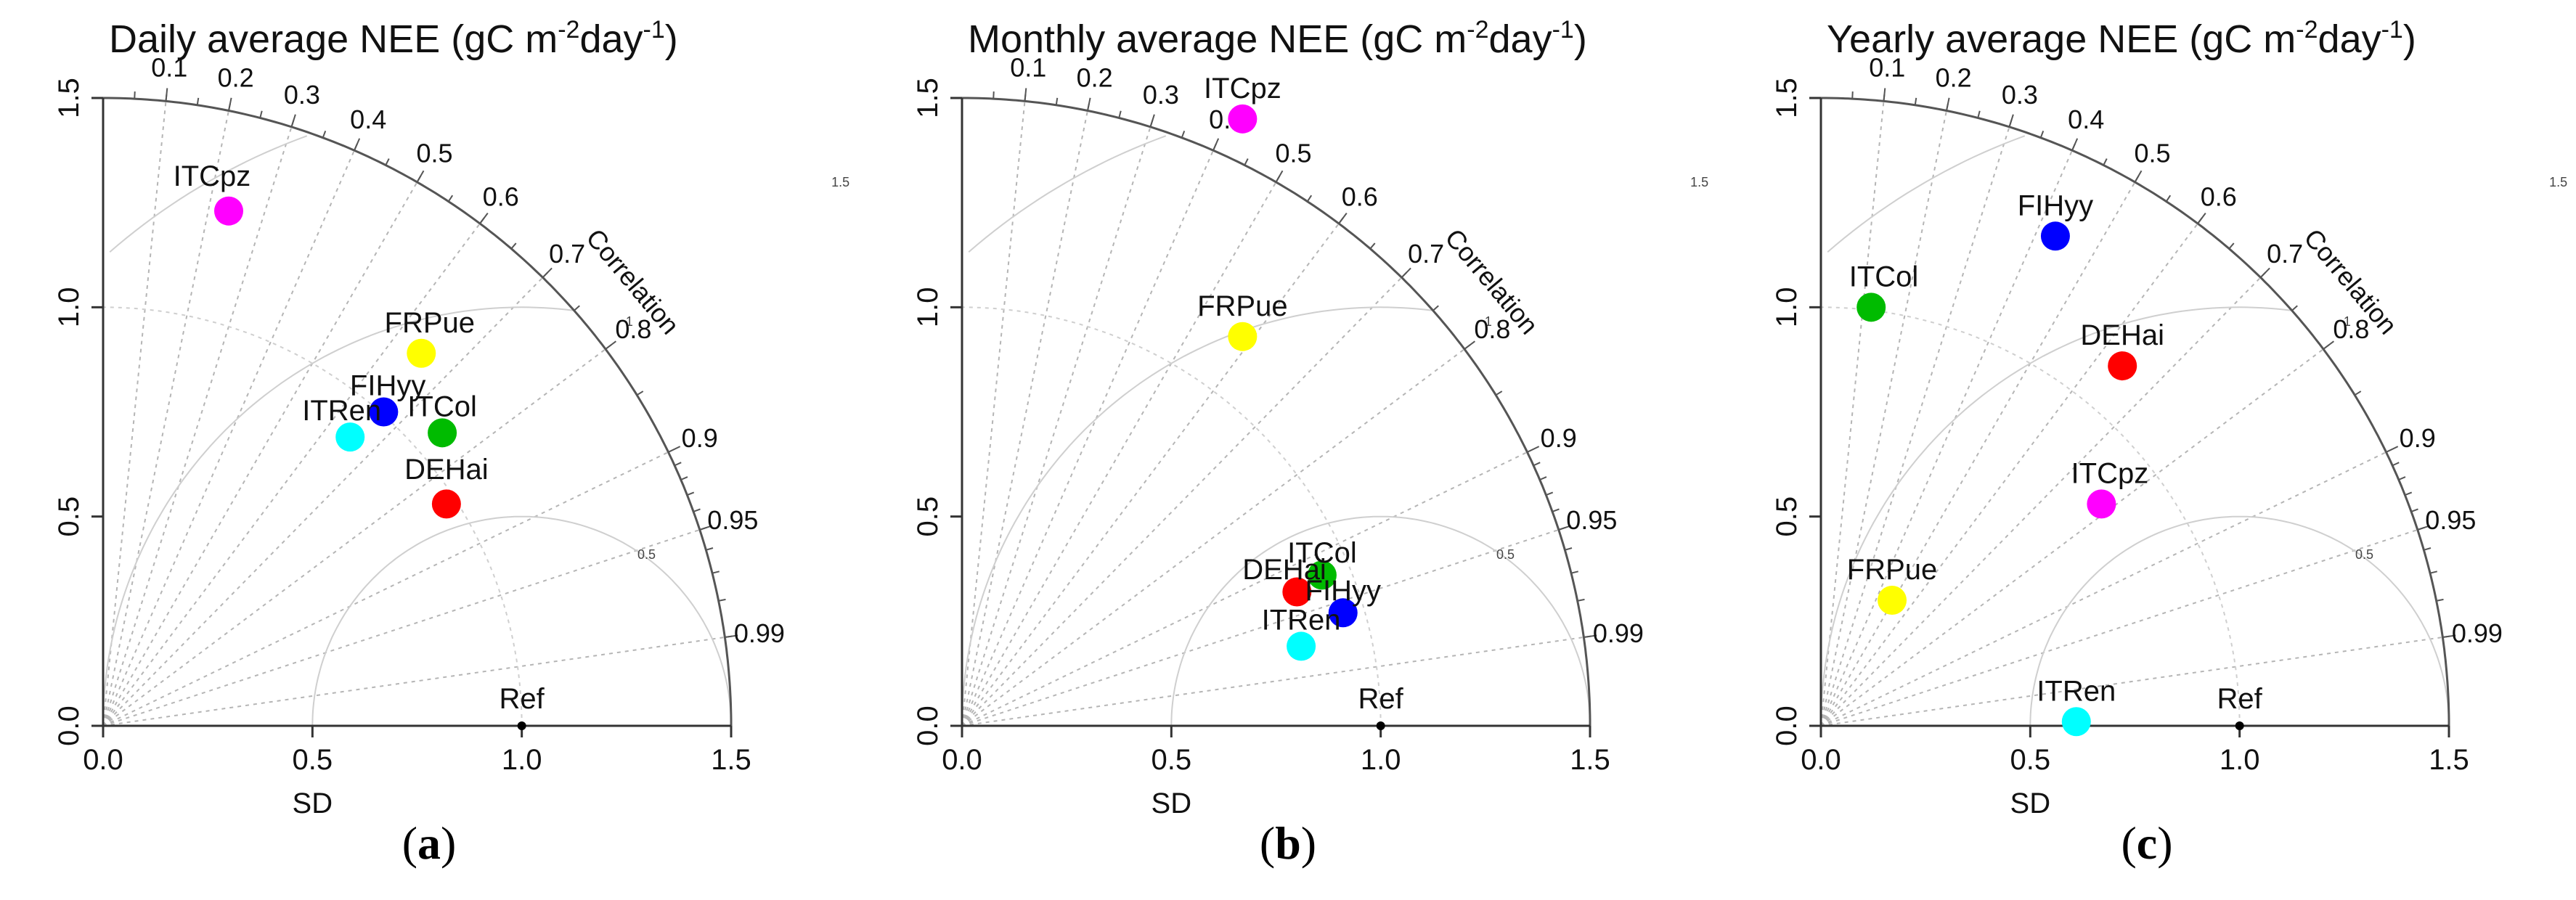 The width and height of the screenshot is (2576, 900). I want to click on correlation-tick-label: 0.5, so click(2152, 153).